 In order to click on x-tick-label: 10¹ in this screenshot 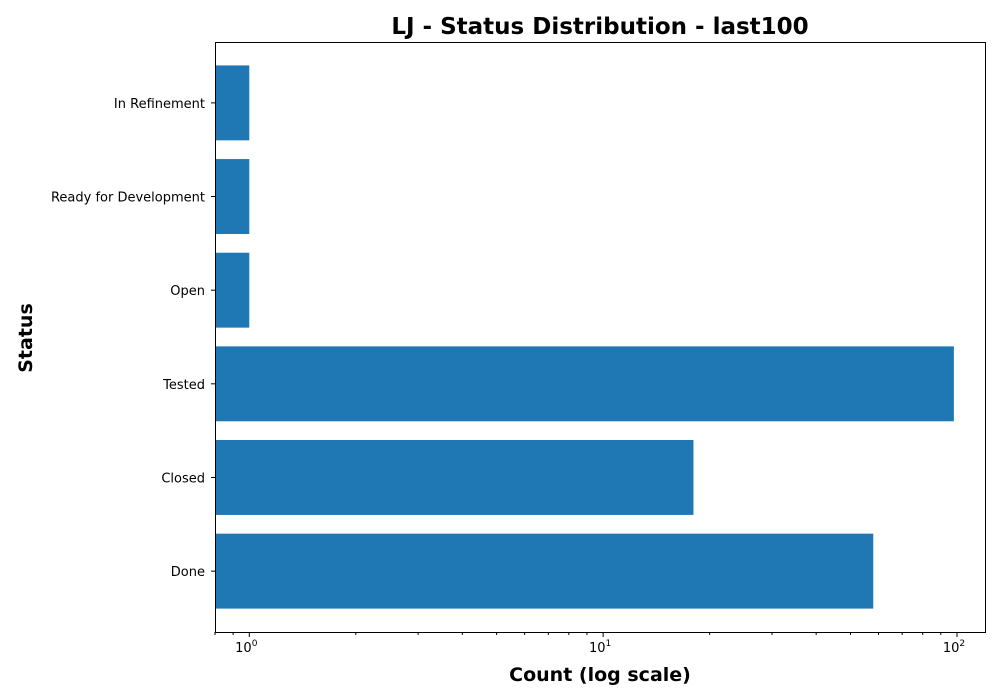, I will do `click(600, 647)`.